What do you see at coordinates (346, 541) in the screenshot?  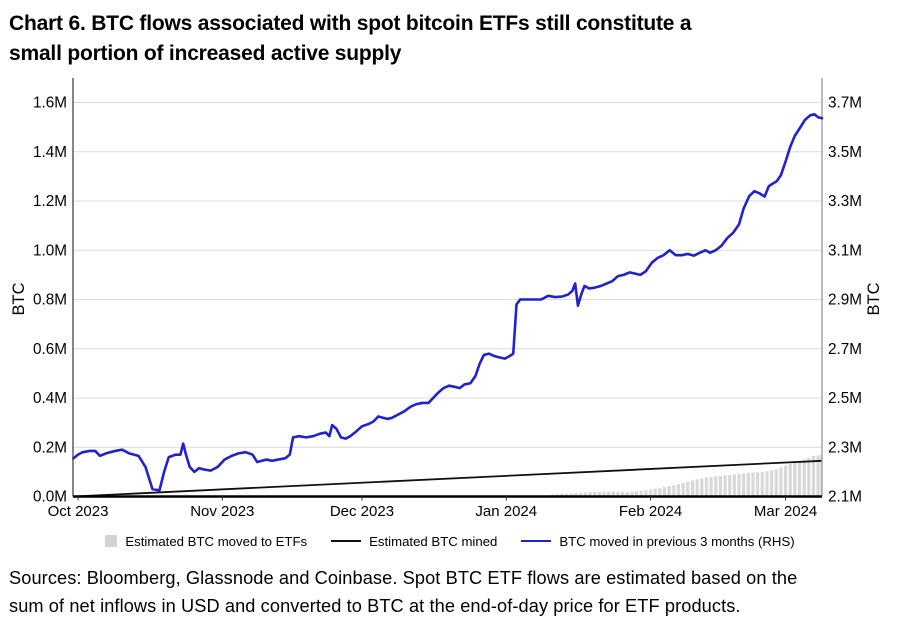 I see `mined-line-sample-icon` at bounding box center [346, 541].